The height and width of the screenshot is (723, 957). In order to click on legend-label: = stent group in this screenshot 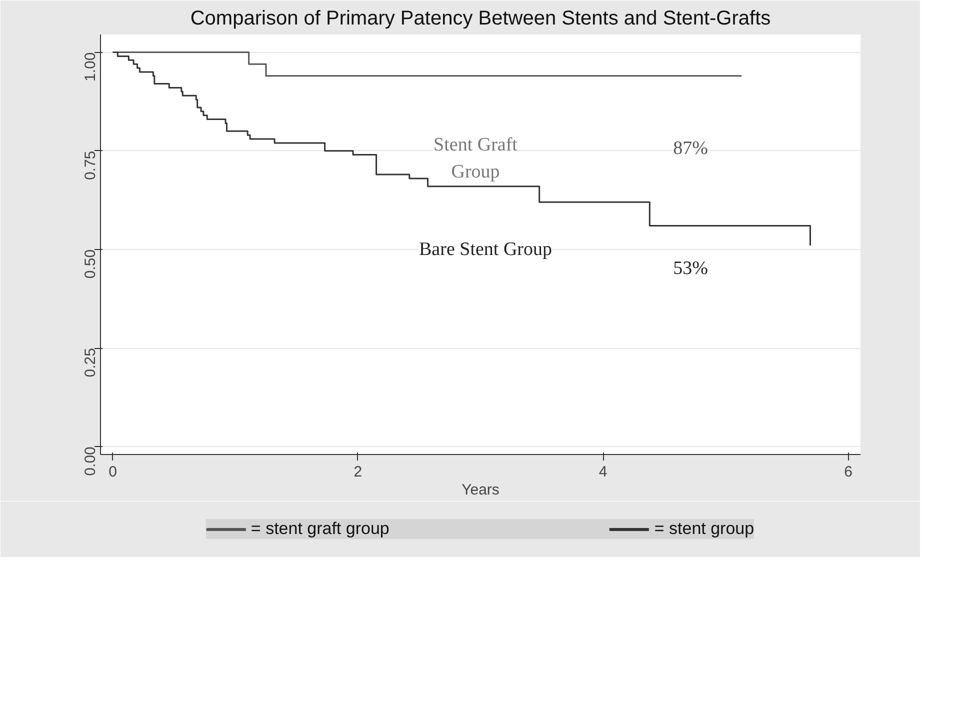, I will do `click(704, 529)`.